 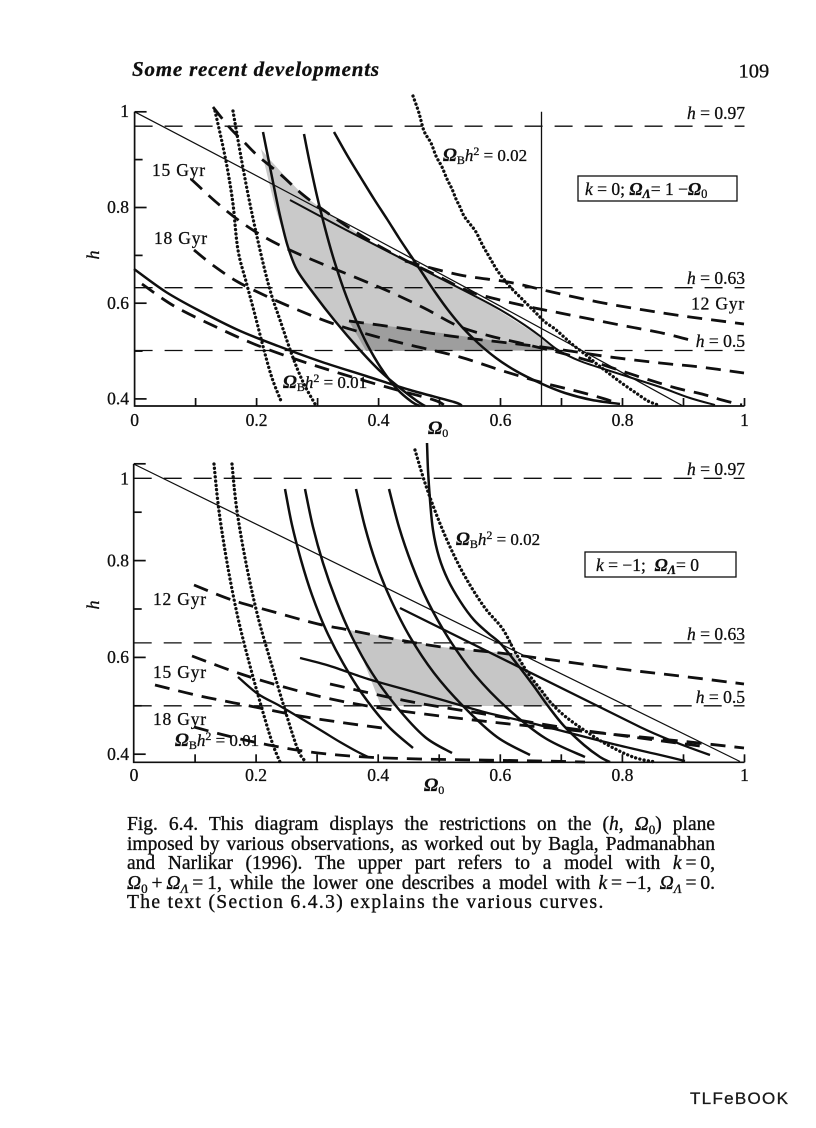 I want to click on svg-text: 109, so click(x=754, y=71).